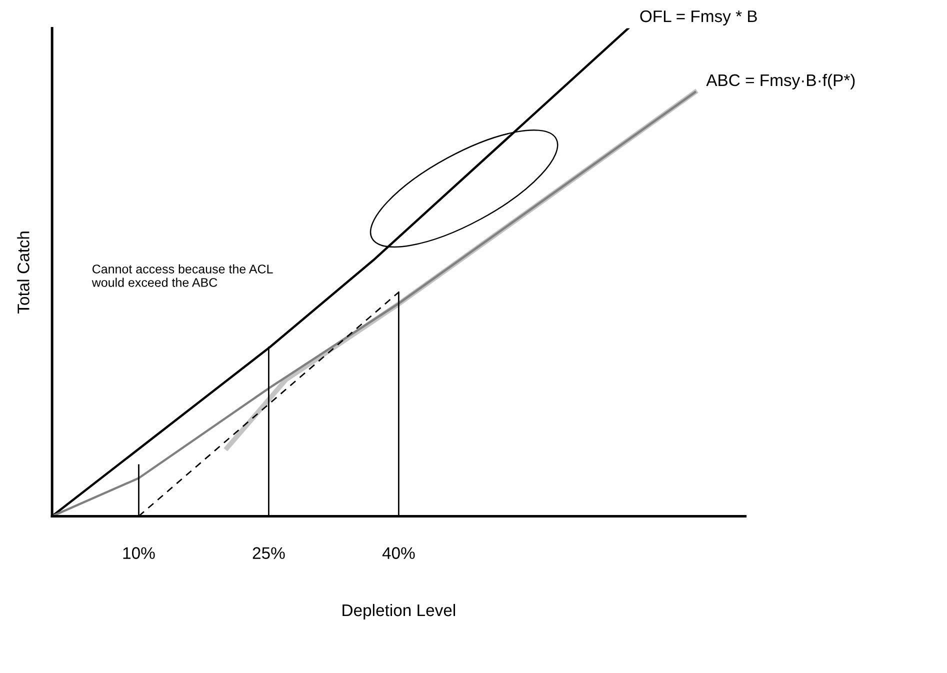 Image resolution: width=947 pixels, height=673 pixels. I want to click on x-axis-title: Depletion Level, so click(399, 612).